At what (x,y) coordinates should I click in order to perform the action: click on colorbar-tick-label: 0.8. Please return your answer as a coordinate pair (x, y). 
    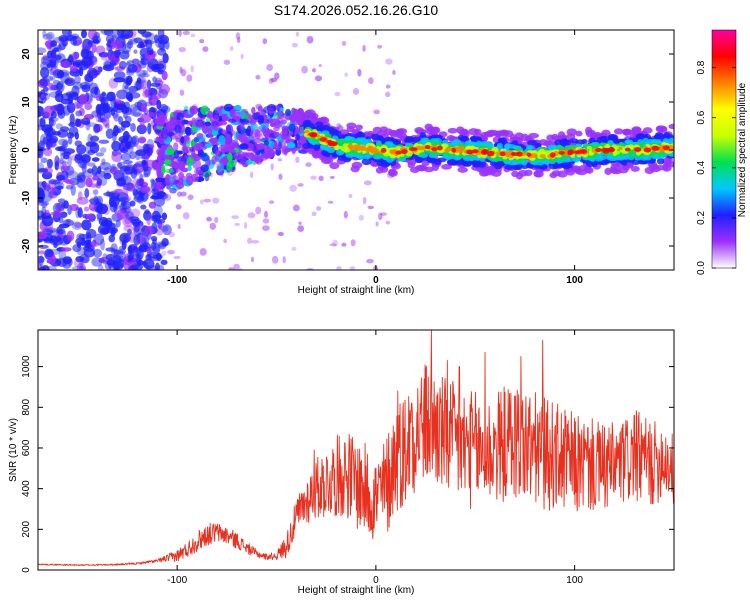
    Looking at the image, I should click on (701, 67).